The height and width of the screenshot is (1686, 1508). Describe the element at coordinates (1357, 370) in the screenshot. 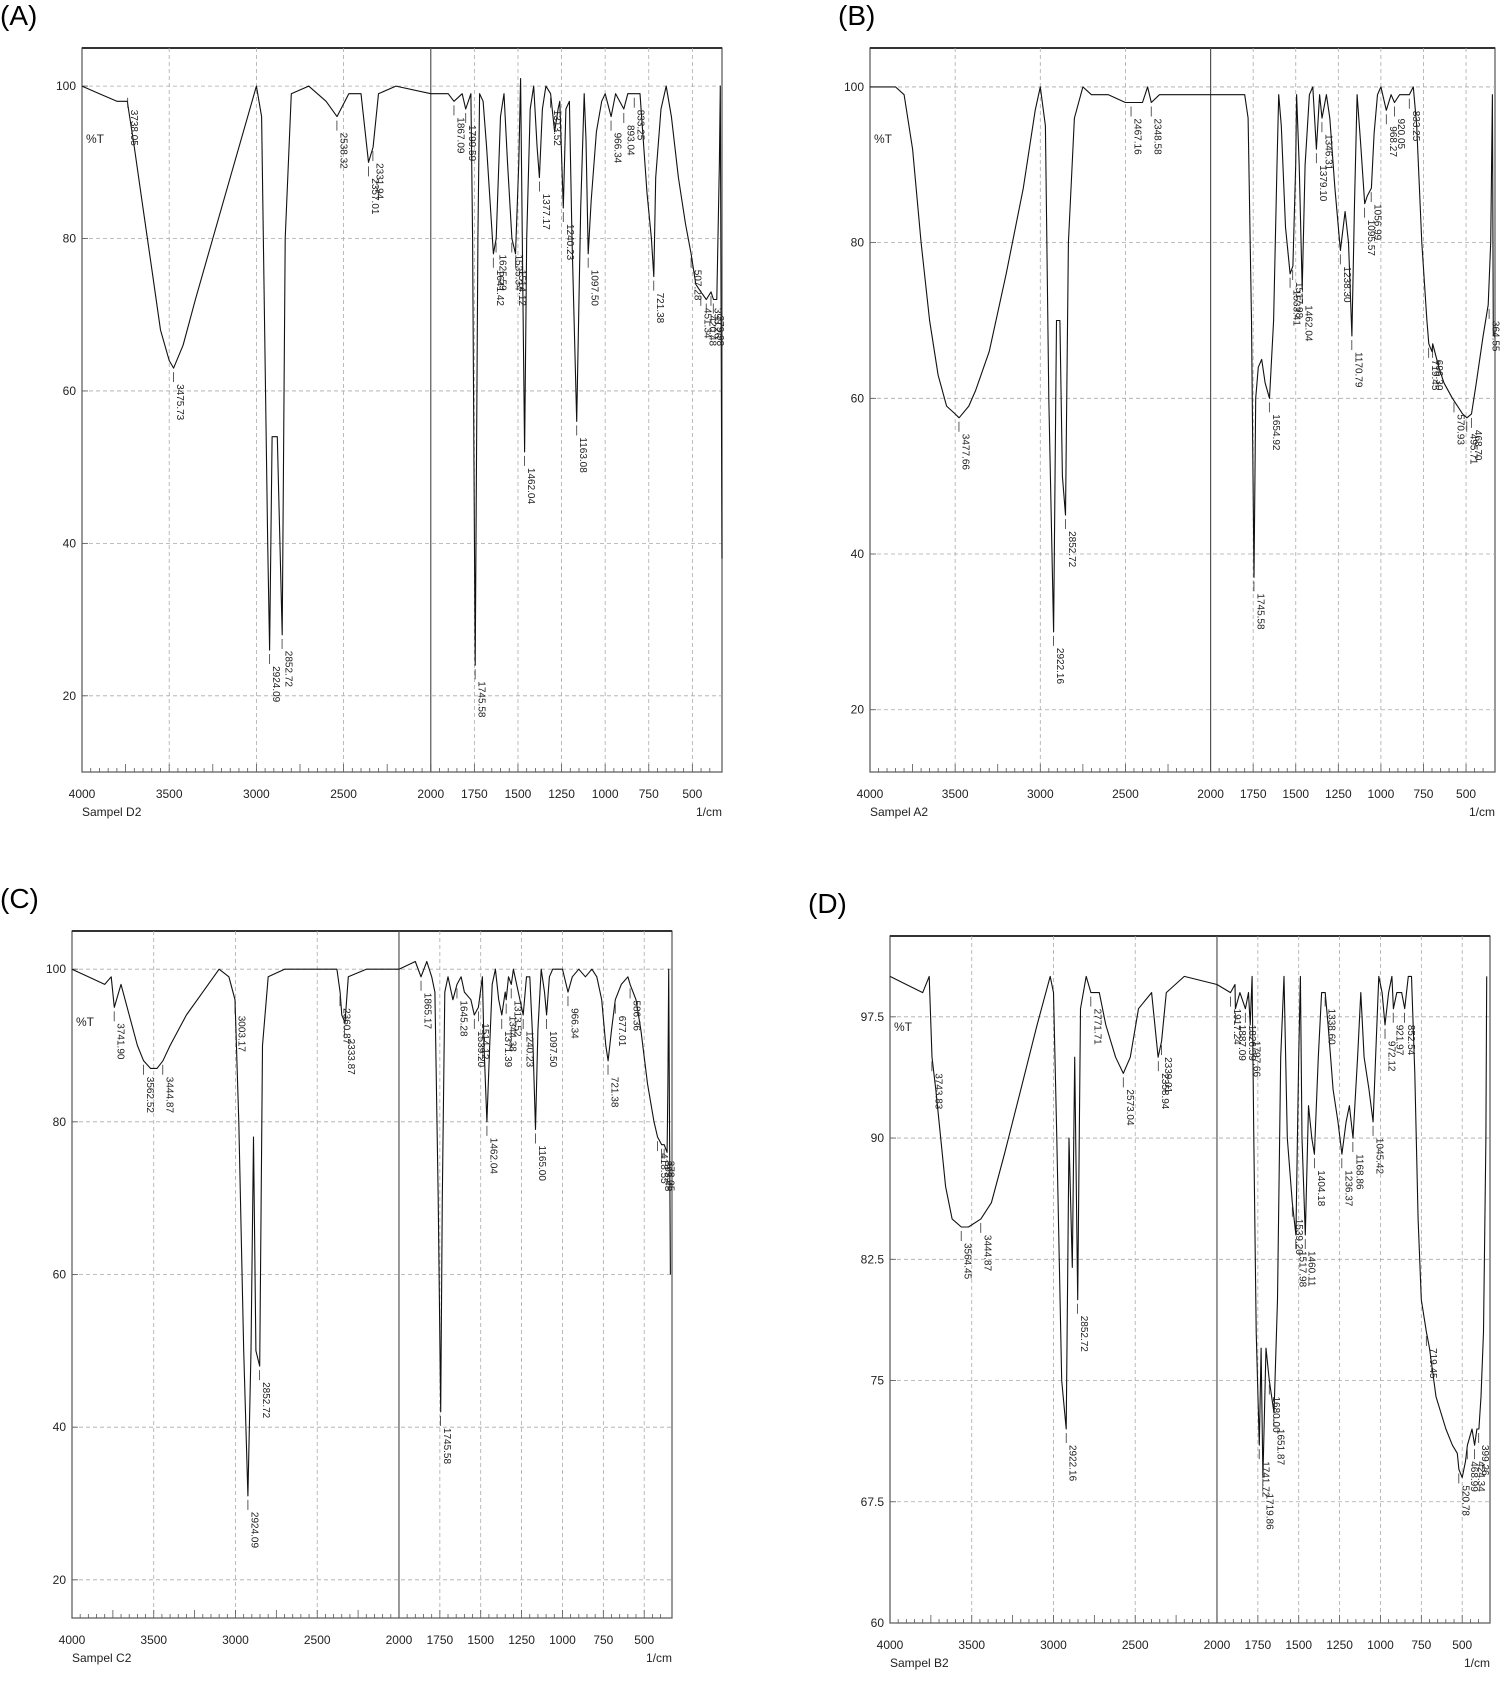

I see `peak-label: 1170.79` at that location.